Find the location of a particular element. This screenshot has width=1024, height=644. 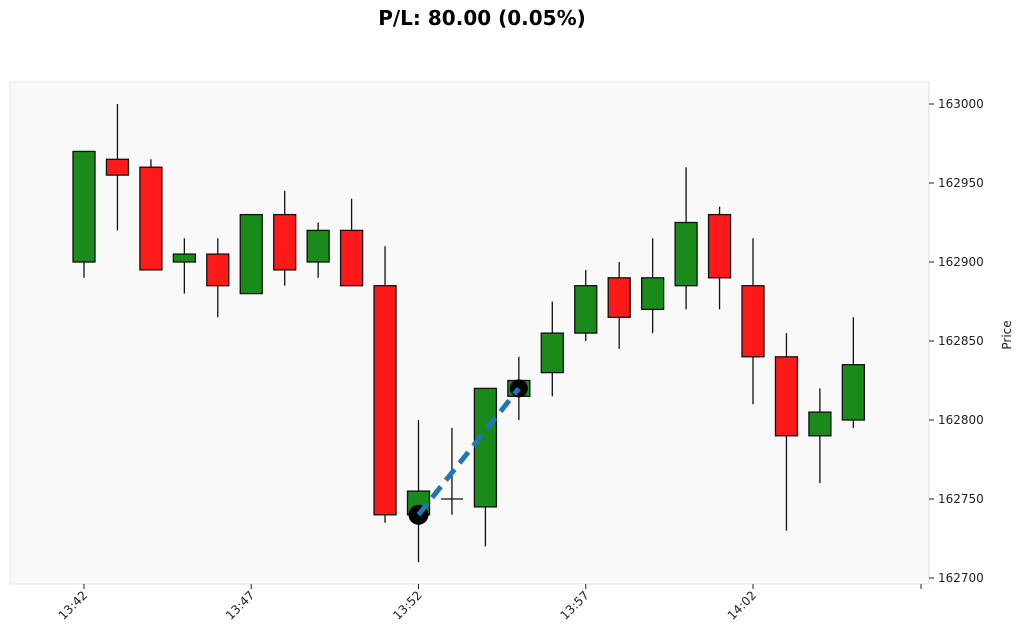

candle-13:59 is located at coordinates (653, 286).